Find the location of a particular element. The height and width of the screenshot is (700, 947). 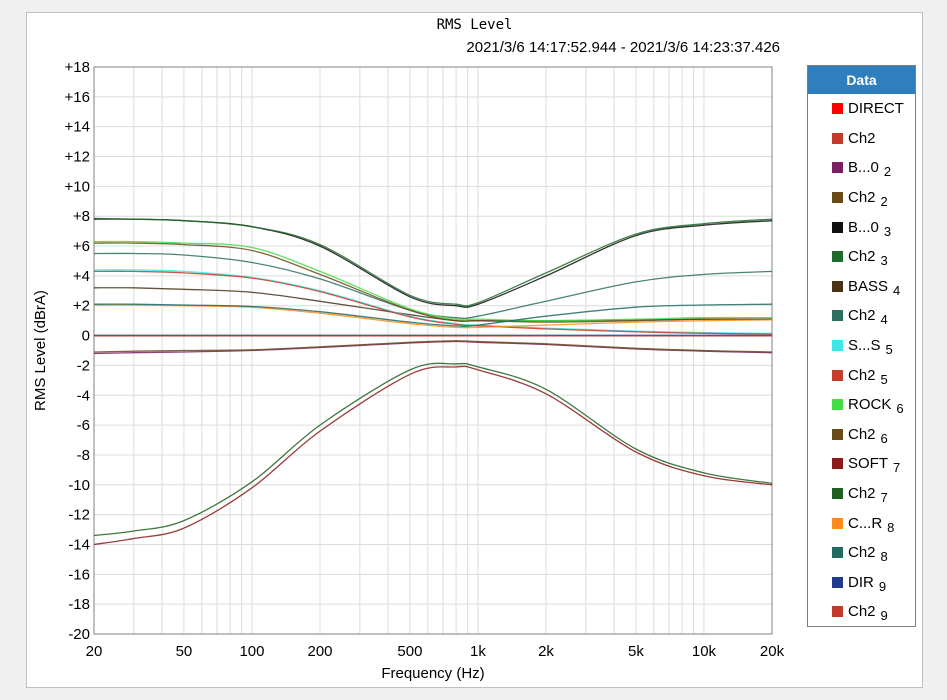

legend-label: SOFT is located at coordinates (868, 464).